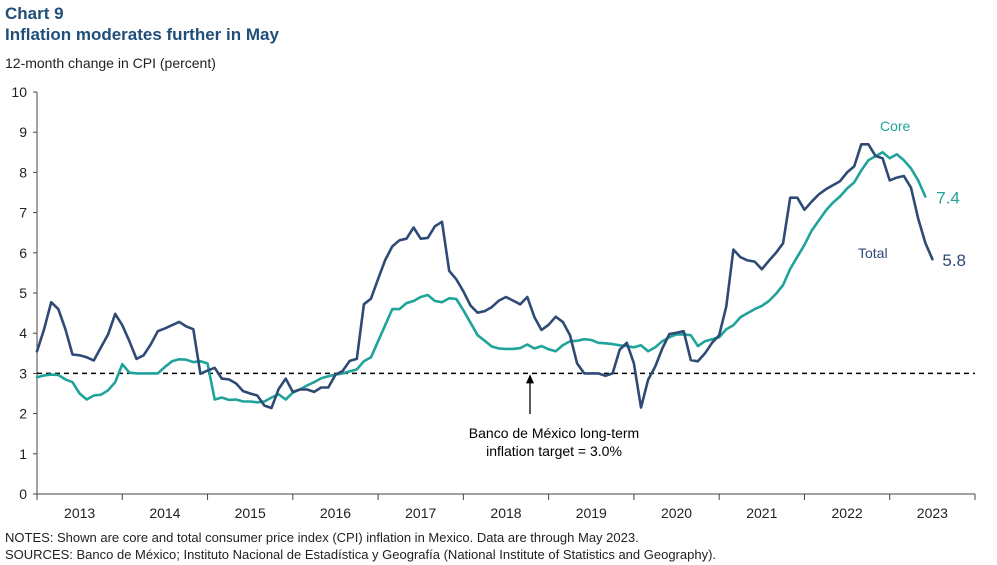 The image size is (997, 565). Describe the element at coordinates (23, 414) in the screenshot. I see `y-tick-label: 2` at that location.